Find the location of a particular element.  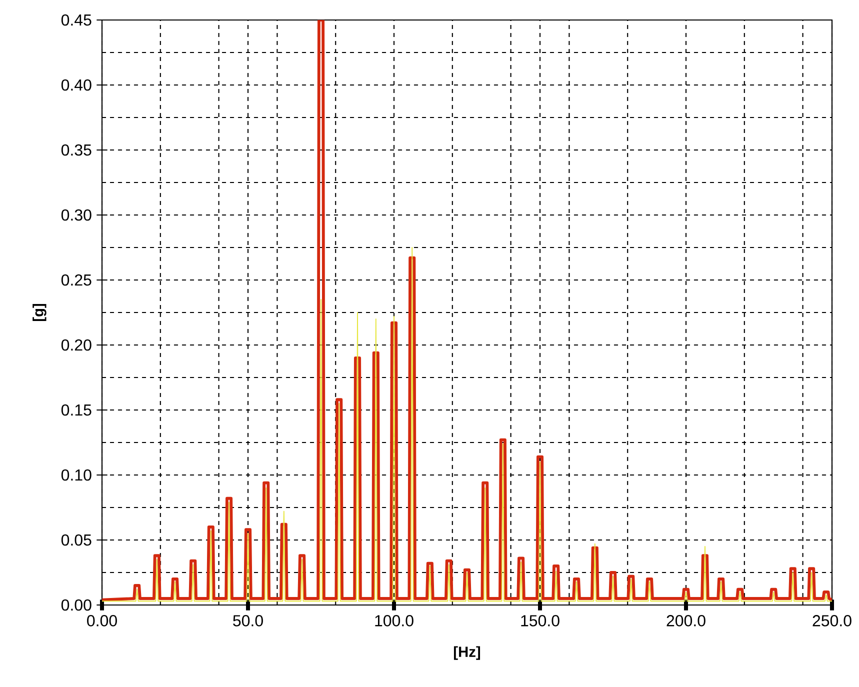

y-tick-label: 0.35 is located at coordinates (76, 150).